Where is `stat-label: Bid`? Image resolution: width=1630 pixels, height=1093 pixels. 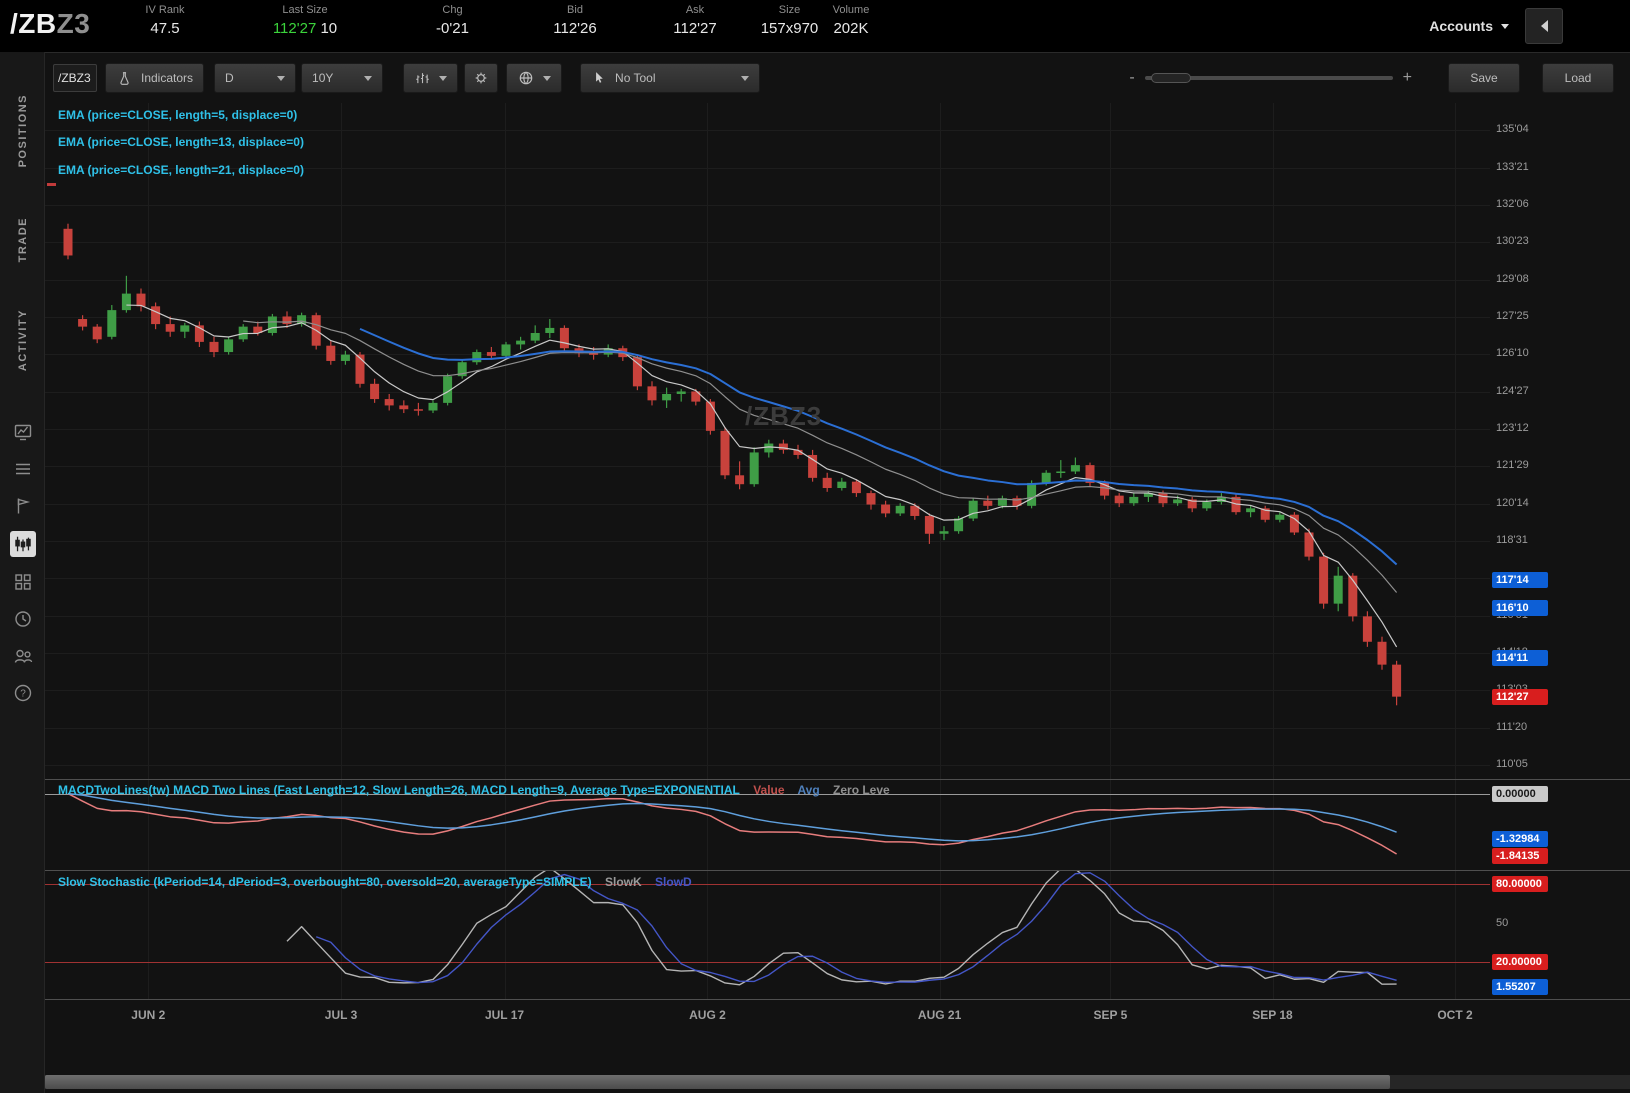
stat-label: Bid is located at coordinates (575, 10).